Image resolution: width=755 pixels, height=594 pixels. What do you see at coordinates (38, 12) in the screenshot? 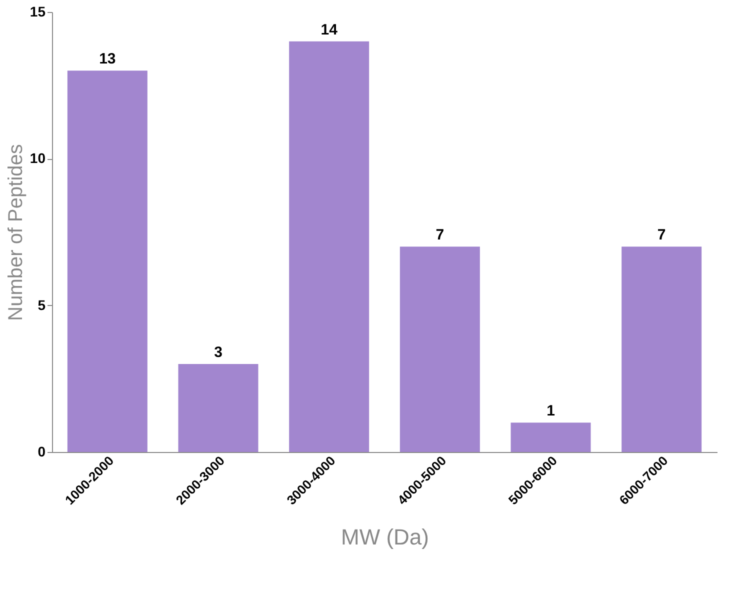
I see `y-tick-label: 15` at bounding box center [38, 12].